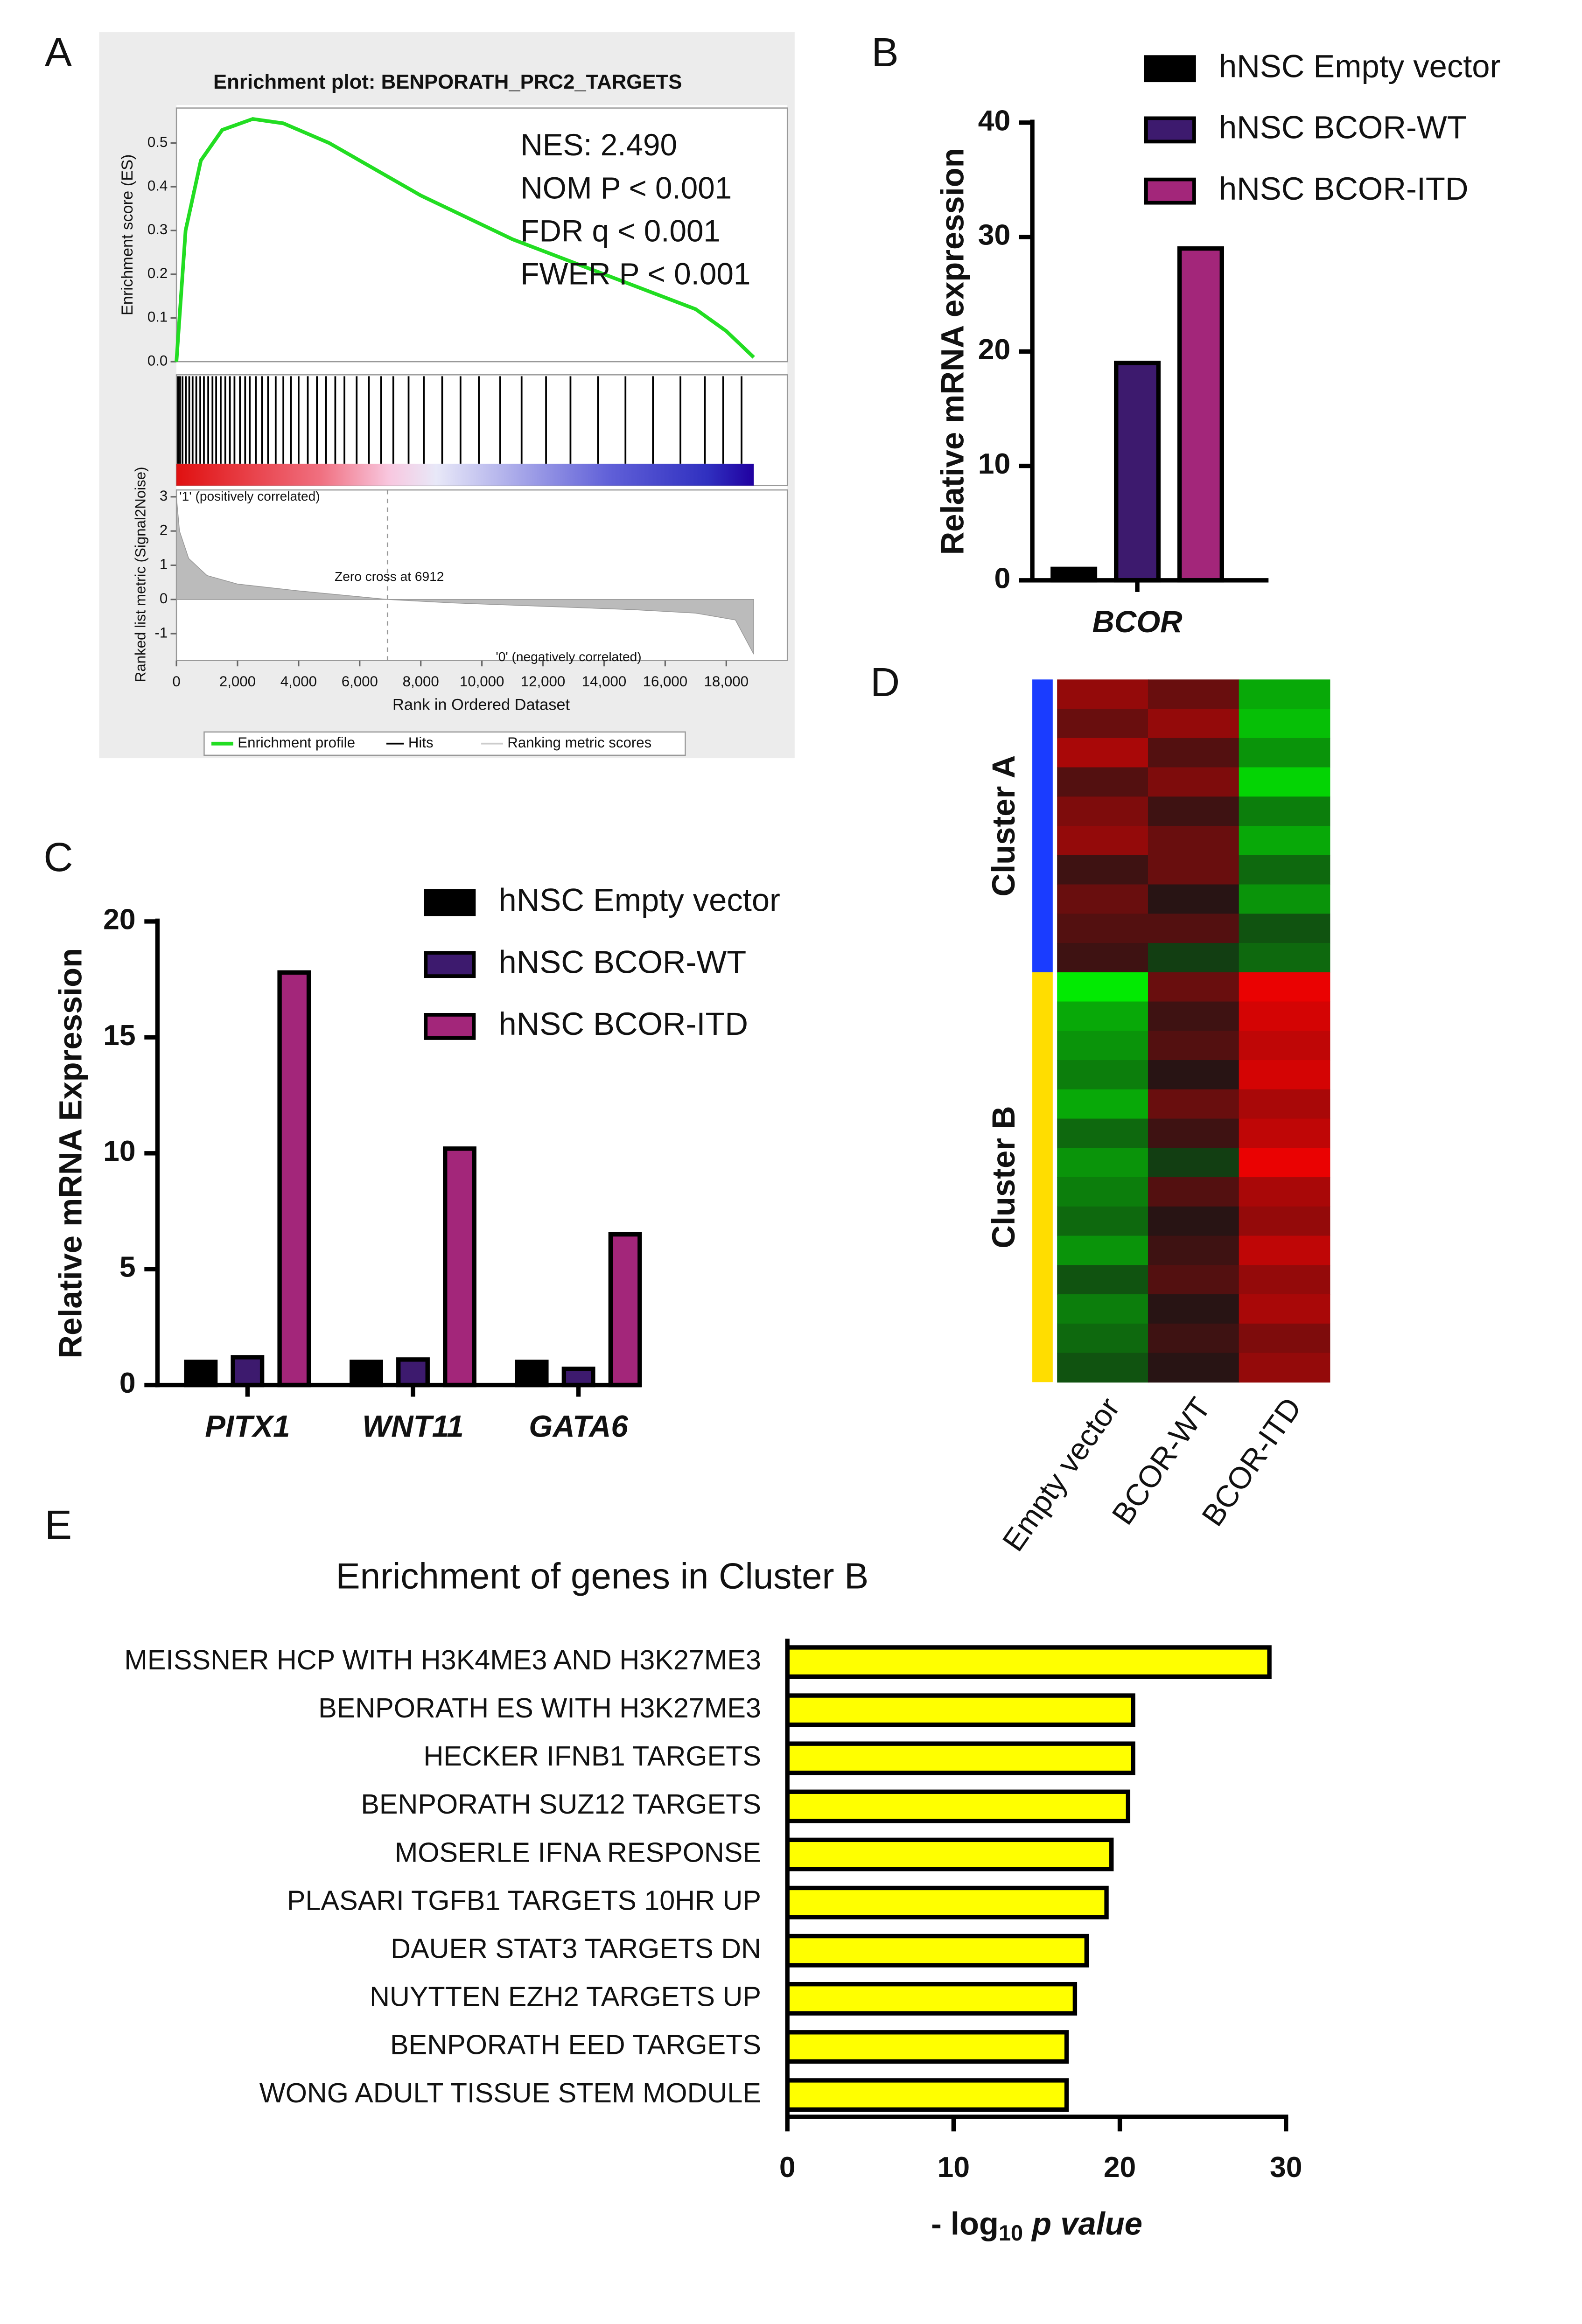 Image resolution: width=1582 pixels, height=2324 pixels. I want to click on cluster-label: Cluster B, so click(1004, 1177).